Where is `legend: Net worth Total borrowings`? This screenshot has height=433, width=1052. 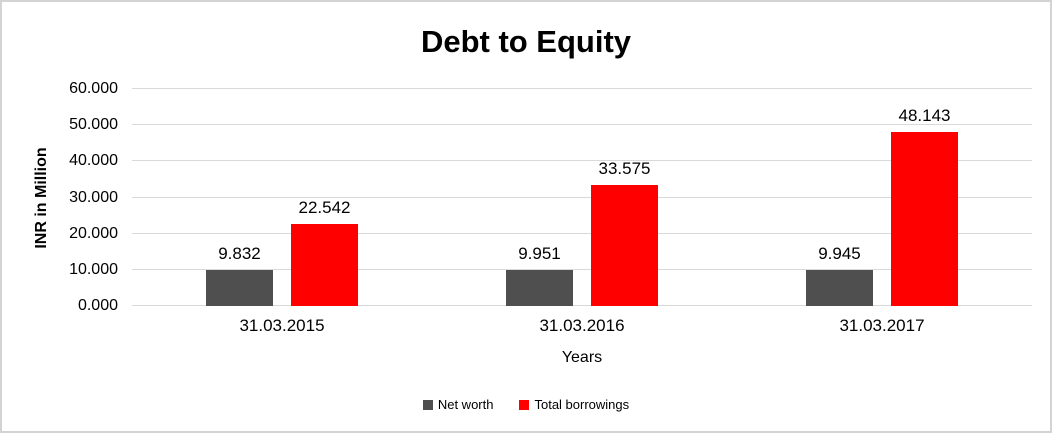 legend: Net worth Total borrowings is located at coordinates (526, 404).